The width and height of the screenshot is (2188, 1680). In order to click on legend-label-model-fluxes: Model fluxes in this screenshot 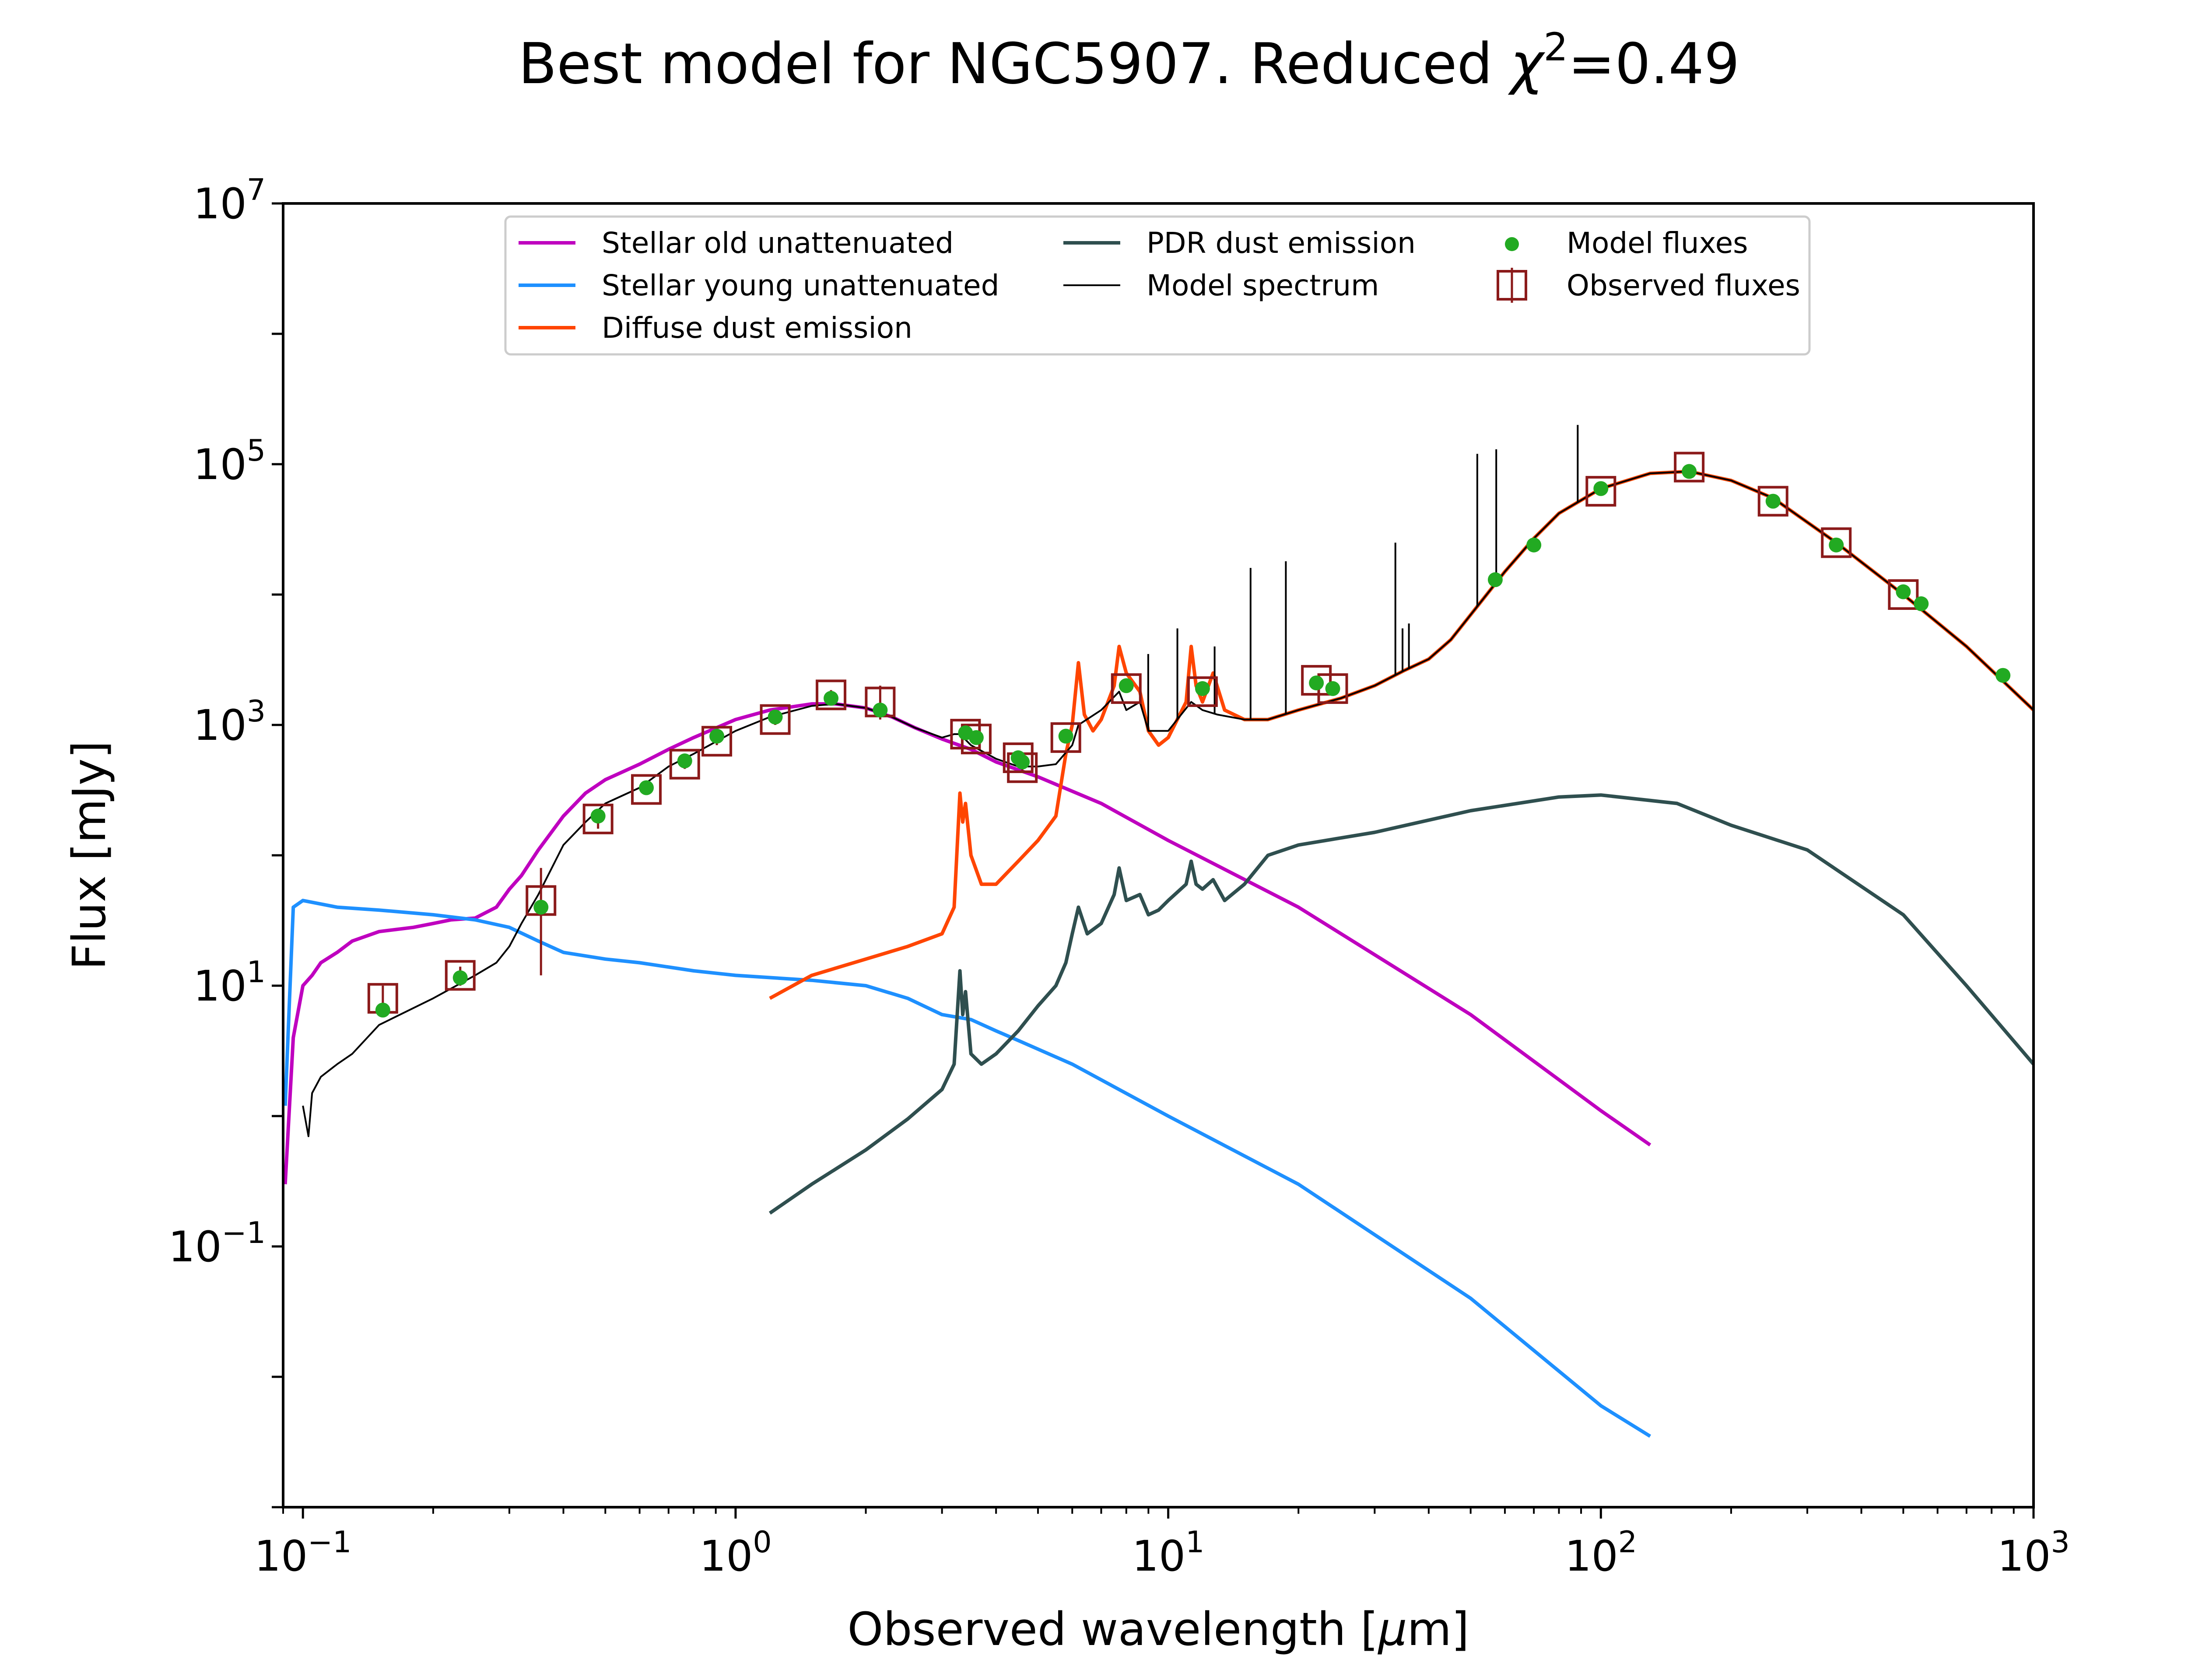, I will do `click(1657, 243)`.